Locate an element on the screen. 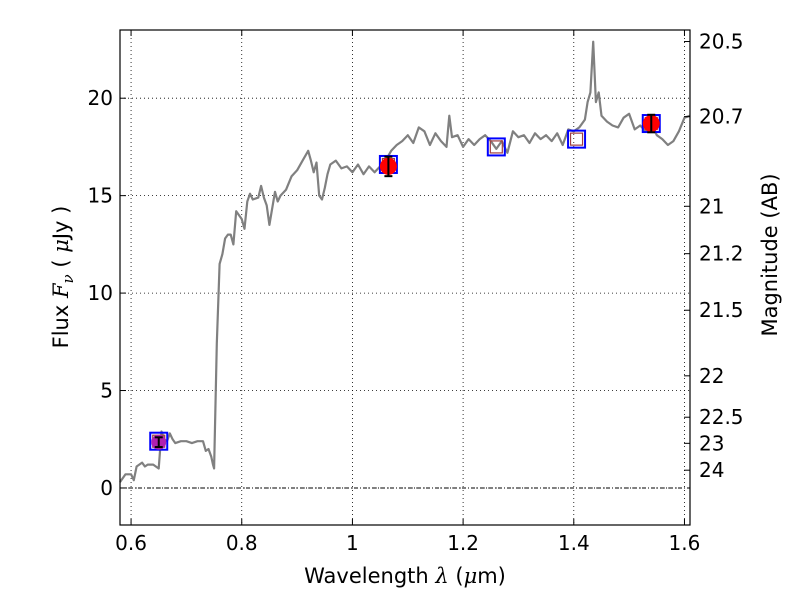  magnitude-tick-label: 20.7 is located at coordinates (721, 117).